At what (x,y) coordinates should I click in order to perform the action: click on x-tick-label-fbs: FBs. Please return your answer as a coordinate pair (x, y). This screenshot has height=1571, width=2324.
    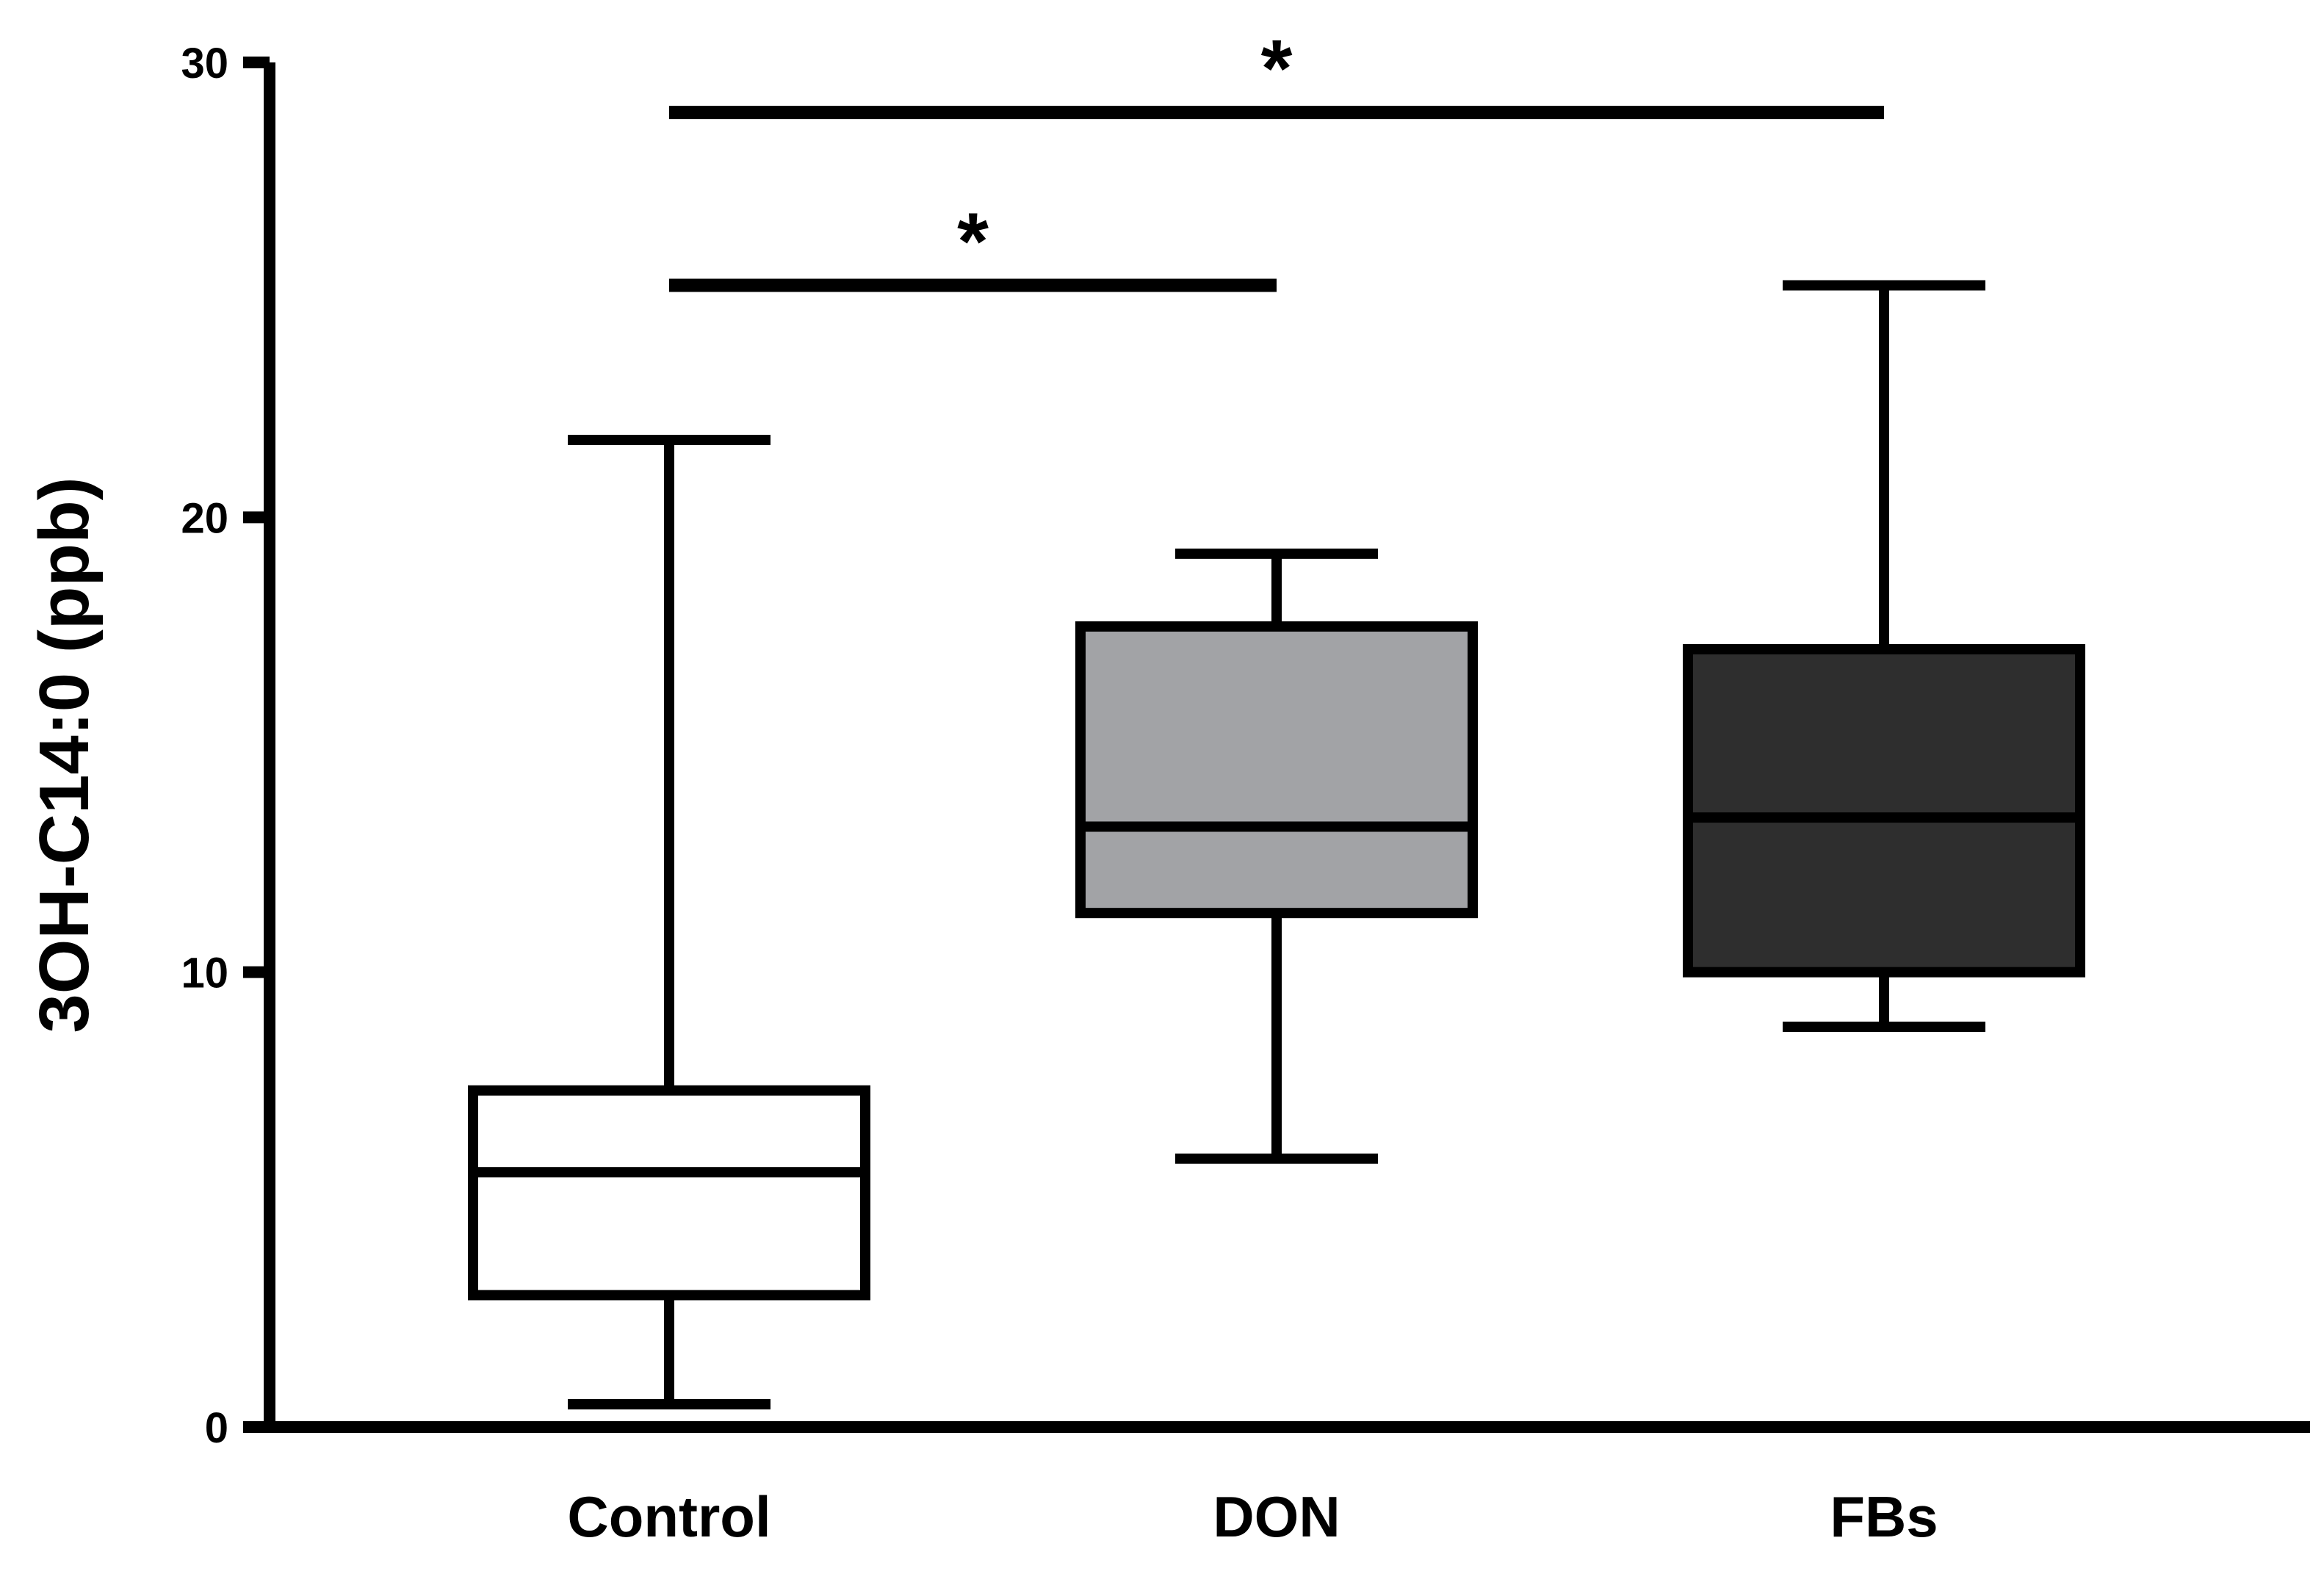
    Looking at the image, I should click on (1884, 1516).